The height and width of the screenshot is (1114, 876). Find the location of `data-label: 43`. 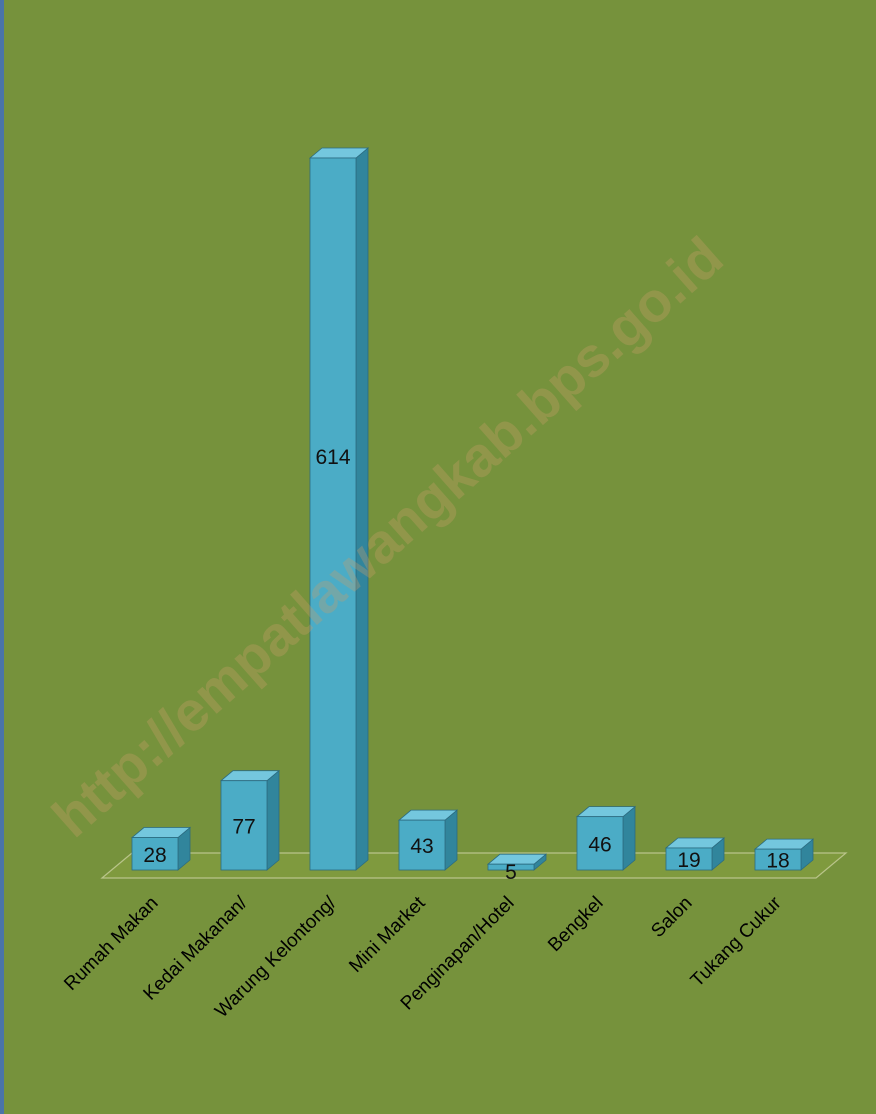

data-label: 43 is located at coordinates (421, 846).